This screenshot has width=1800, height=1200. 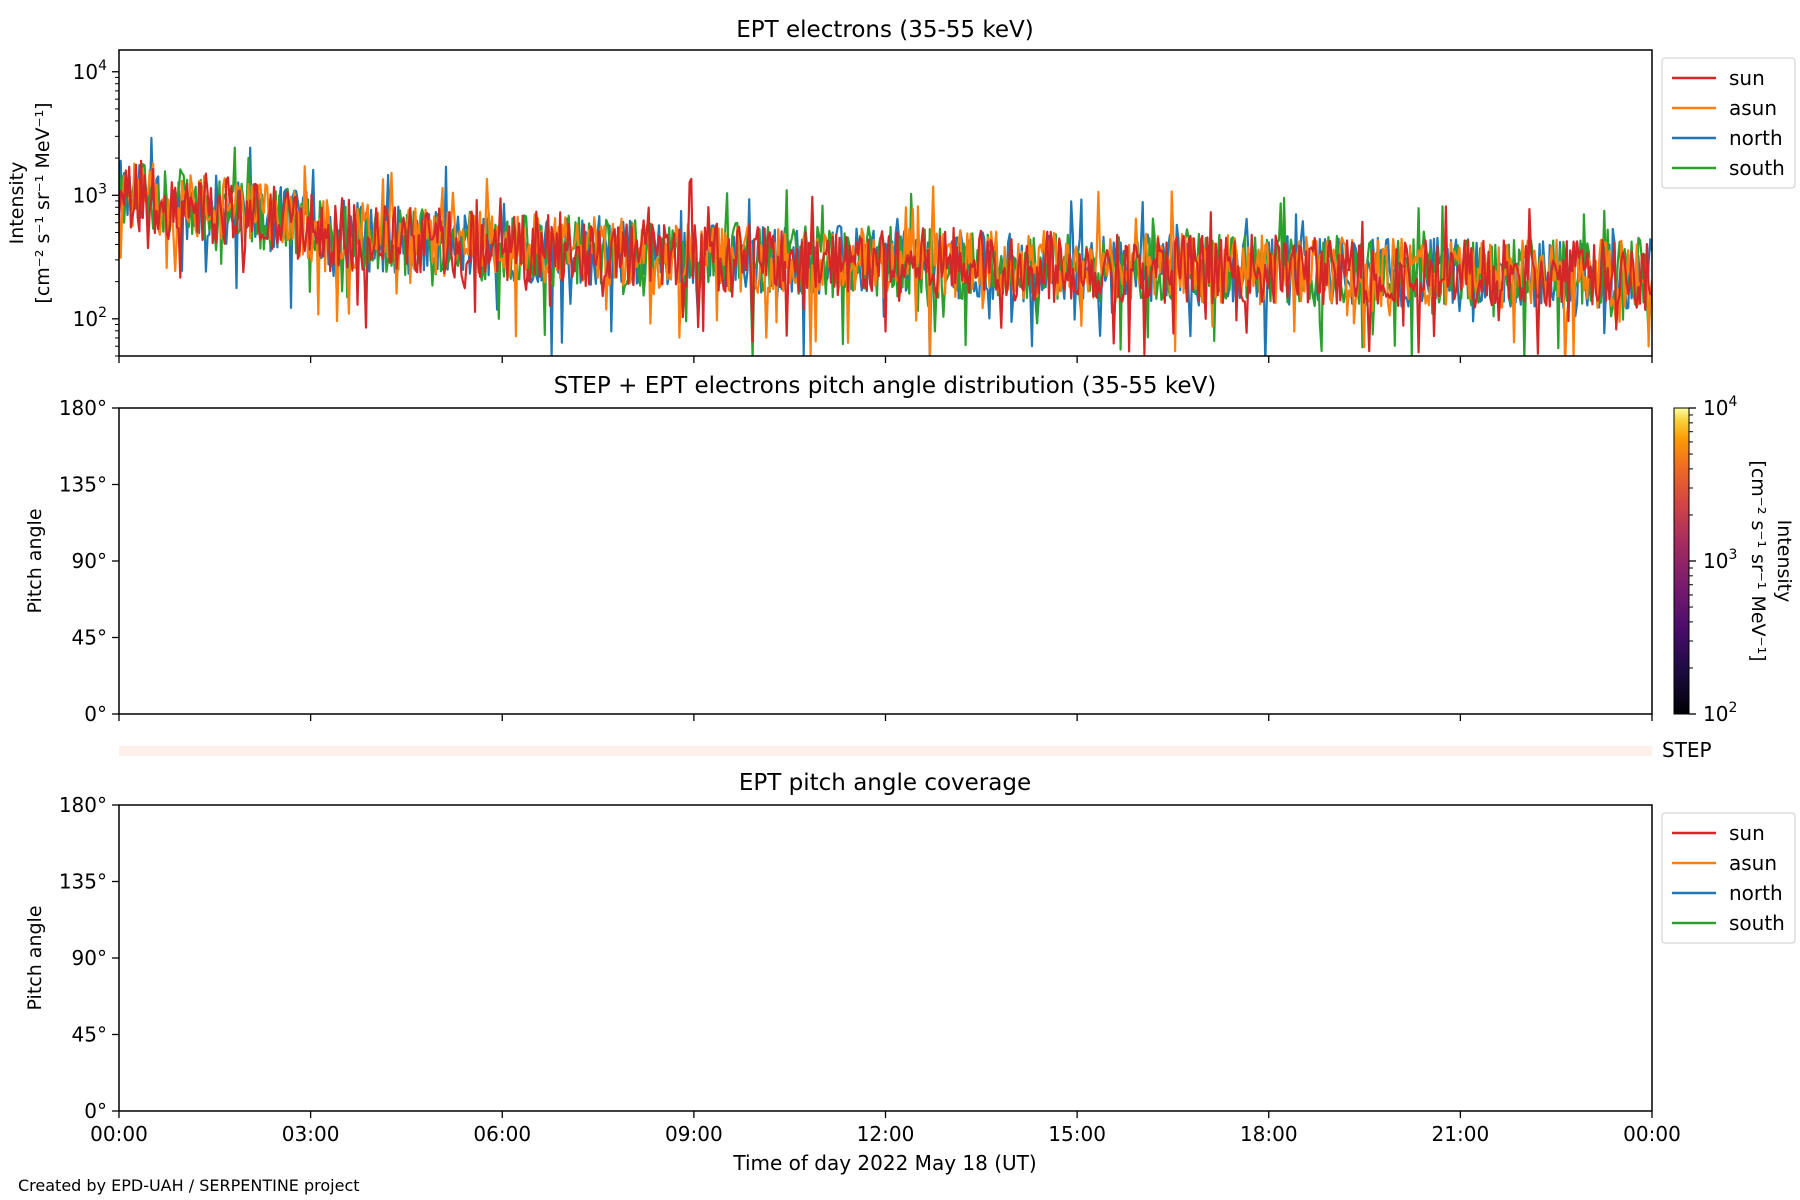 I want to click on intensity-y-ticks: 10² 10³ 10⁴, so click(x=96, y=207).